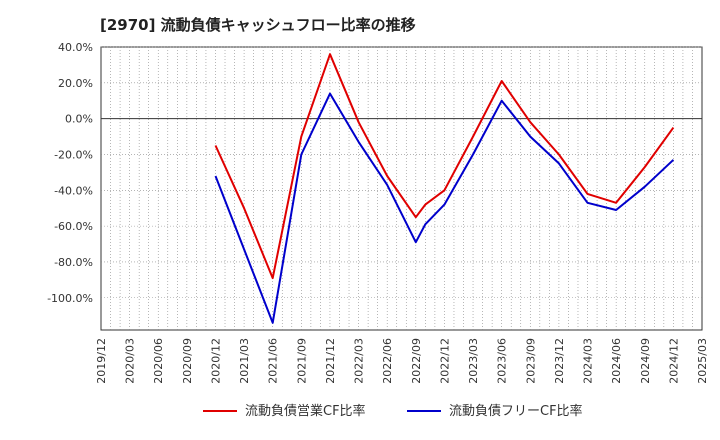 This screenshot has height=440, width=720. Describe the element at coordinates (516, 411) in the screenshot. I see `legend-label-2: 流動負債フリーCF比率` at that location.